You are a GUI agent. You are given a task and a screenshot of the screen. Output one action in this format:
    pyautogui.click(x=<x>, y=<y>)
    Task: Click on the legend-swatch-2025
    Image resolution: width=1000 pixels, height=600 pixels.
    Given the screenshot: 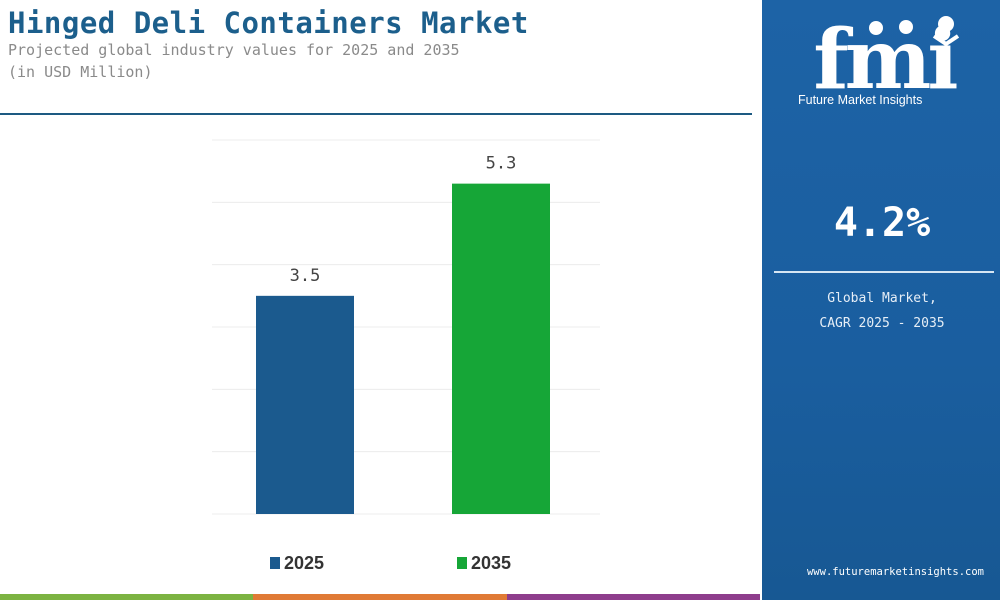 What is the action you would take?
    pyautogui.click(x=275, y=563)
    